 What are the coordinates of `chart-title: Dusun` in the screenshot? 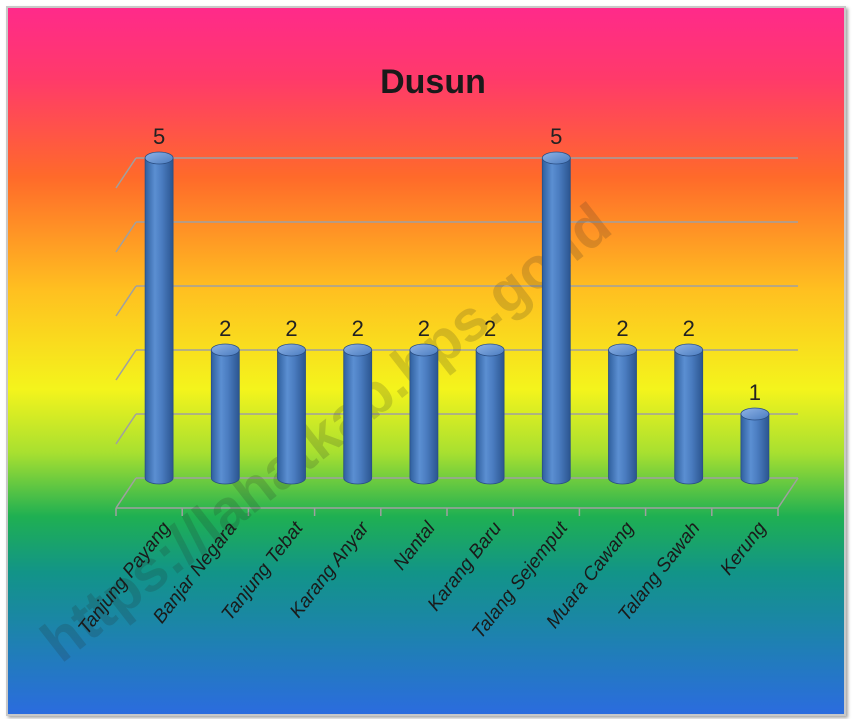 It's located at (433, 82).